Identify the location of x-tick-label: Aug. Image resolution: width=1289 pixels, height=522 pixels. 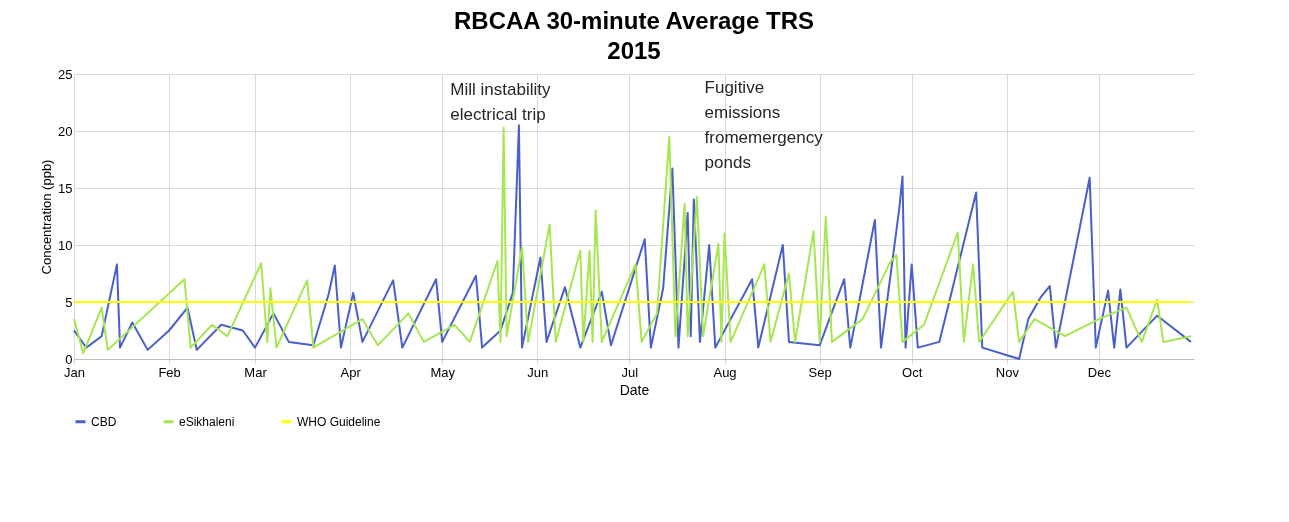
(725, 372).